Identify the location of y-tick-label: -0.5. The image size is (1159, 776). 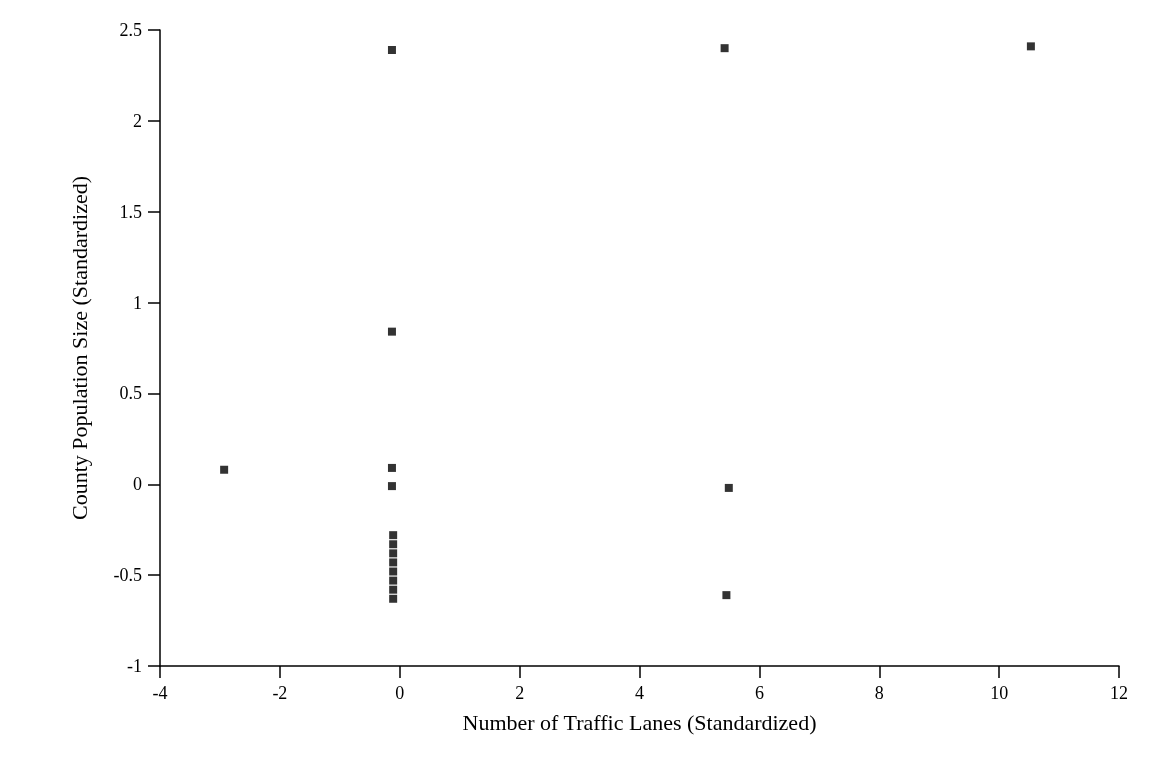
(127, 575).